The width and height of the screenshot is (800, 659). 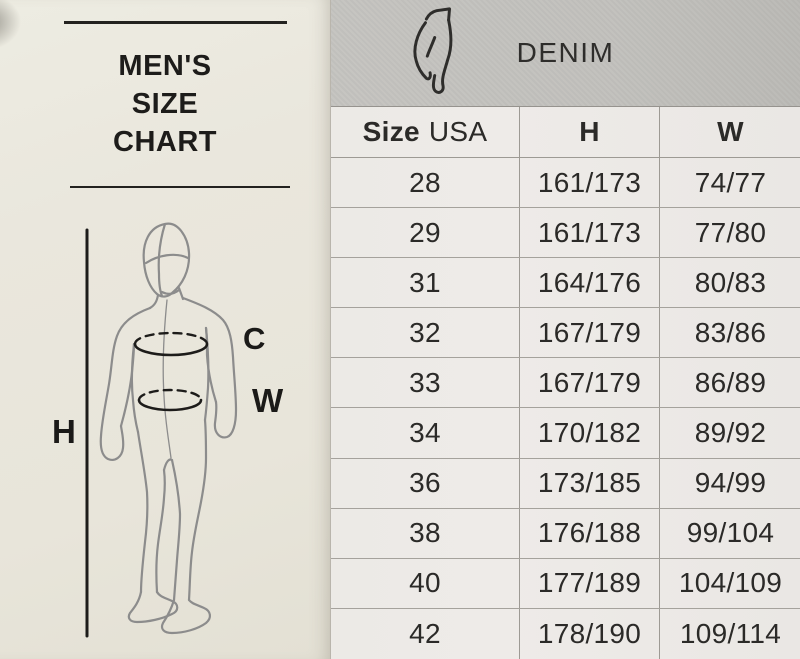 I want to click on table-row: 29 161/173 77/80, so click(x=565, y=233).